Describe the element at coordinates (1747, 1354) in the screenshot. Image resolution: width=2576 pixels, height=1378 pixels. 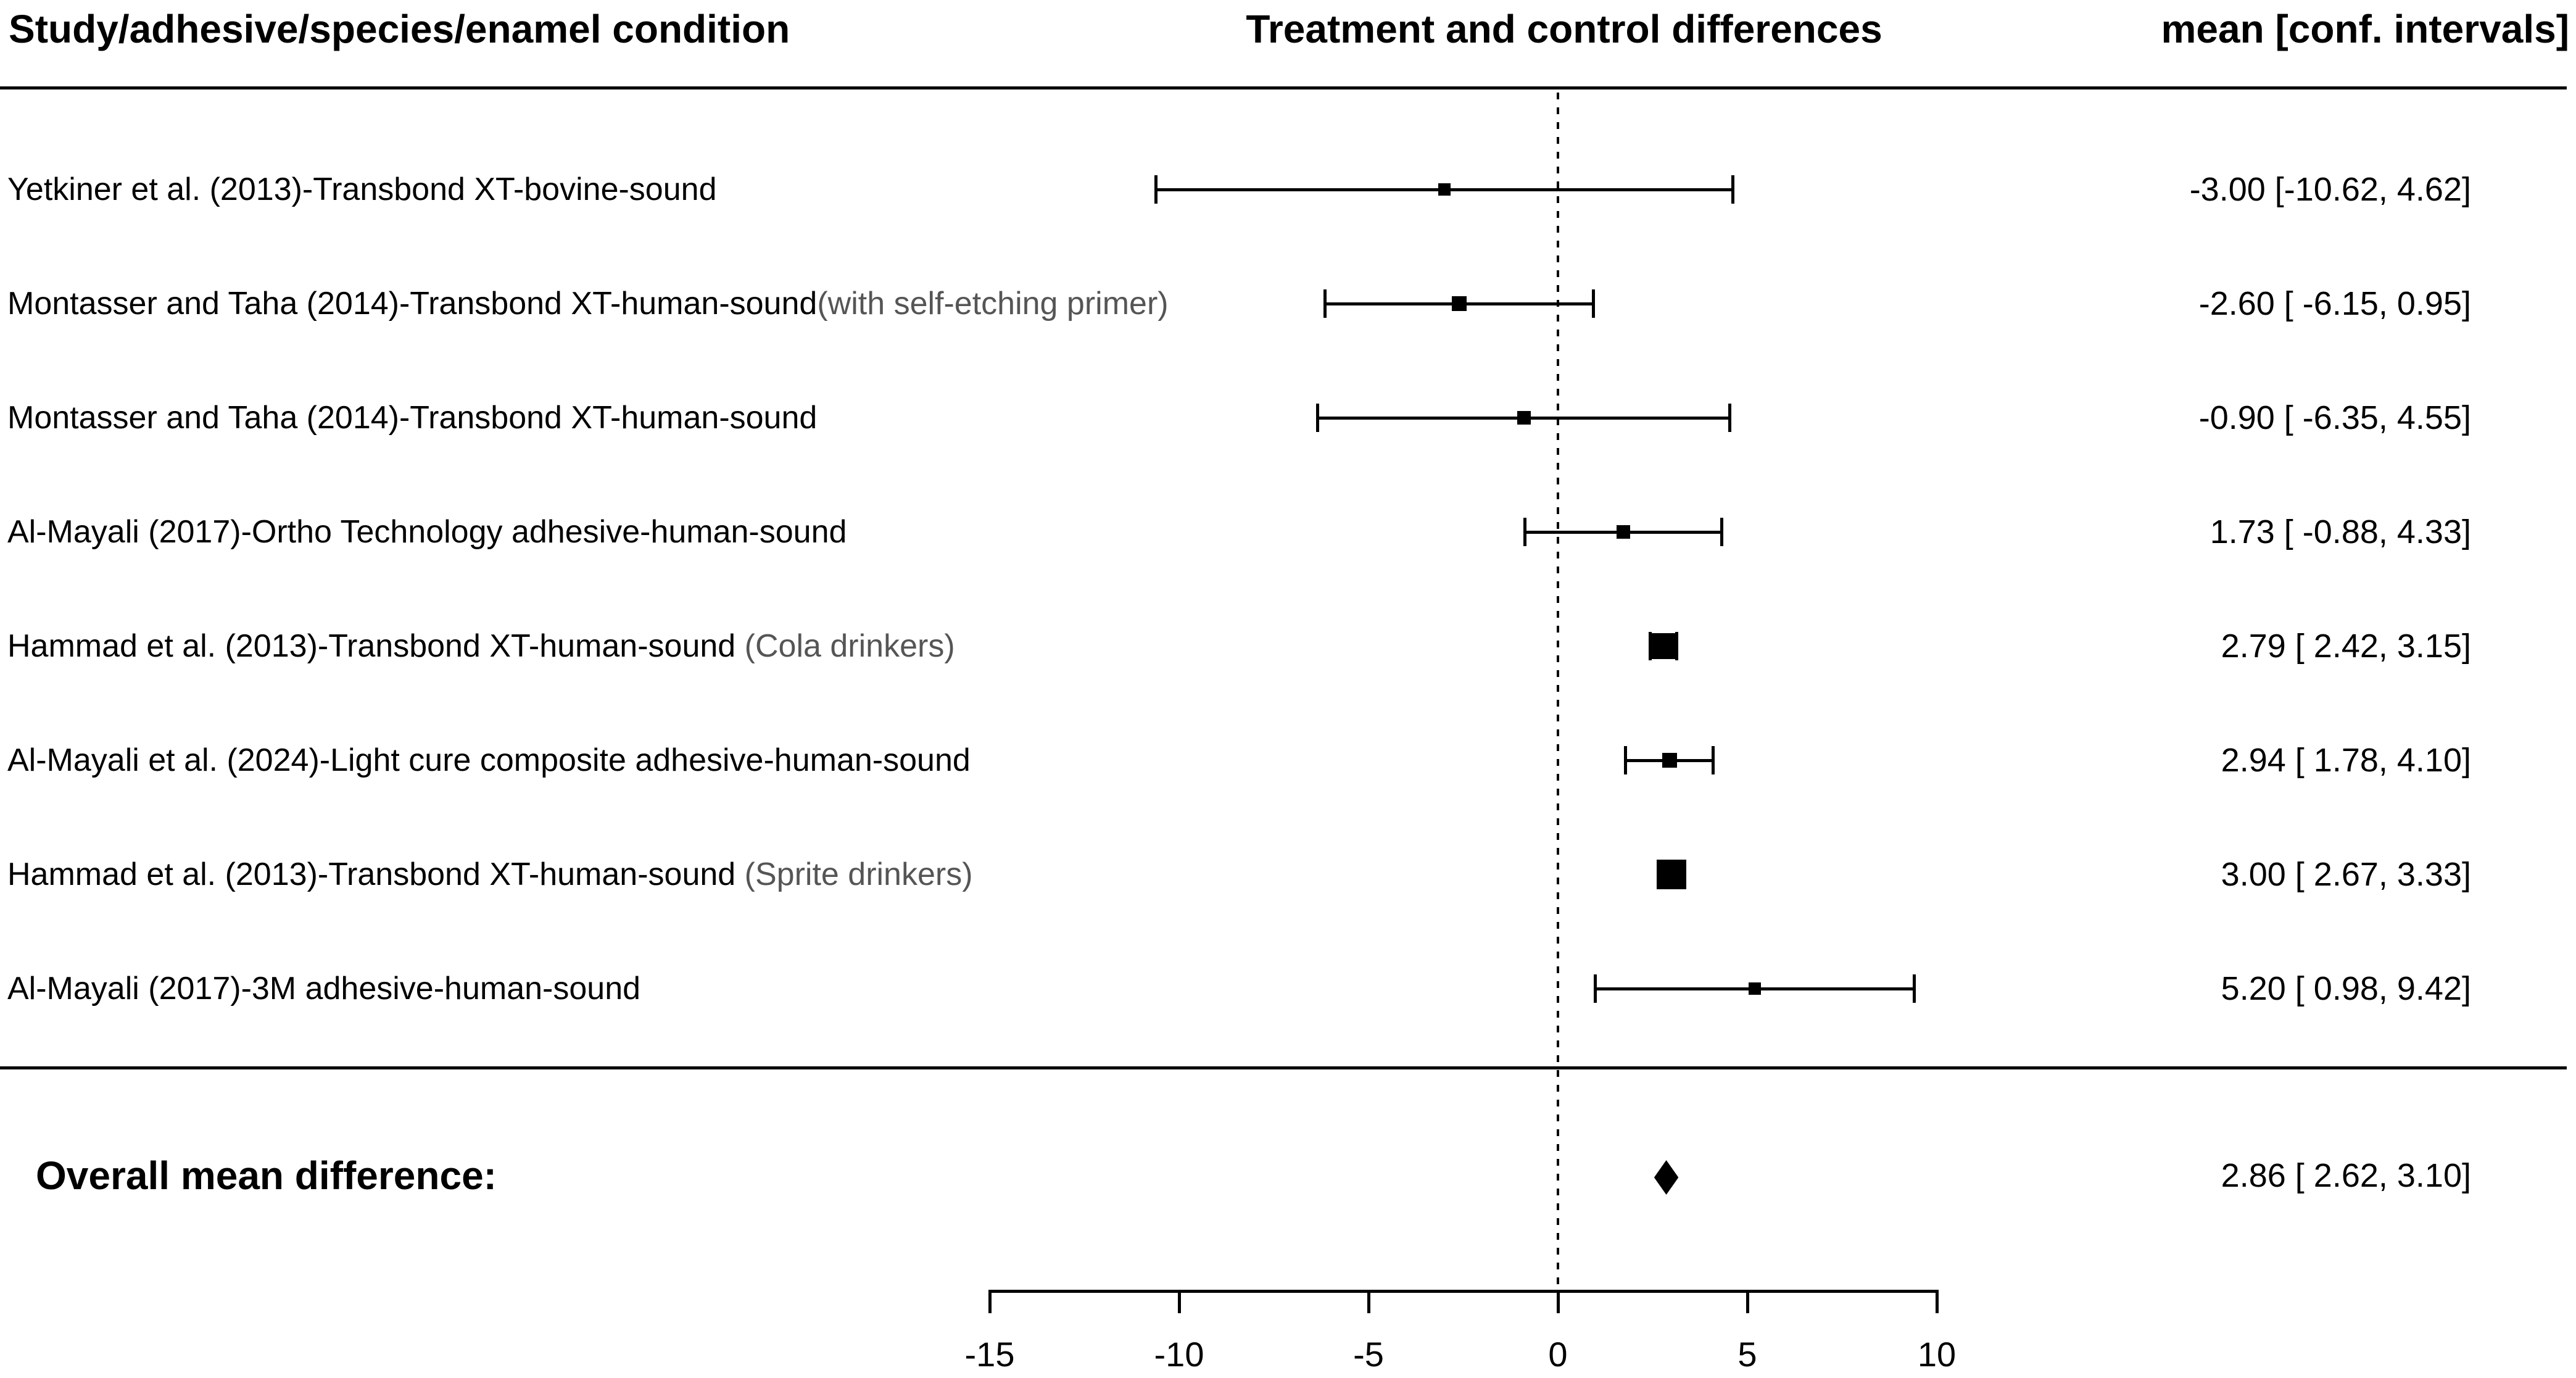
I see `x-axis-tick-label: 5` at that location.